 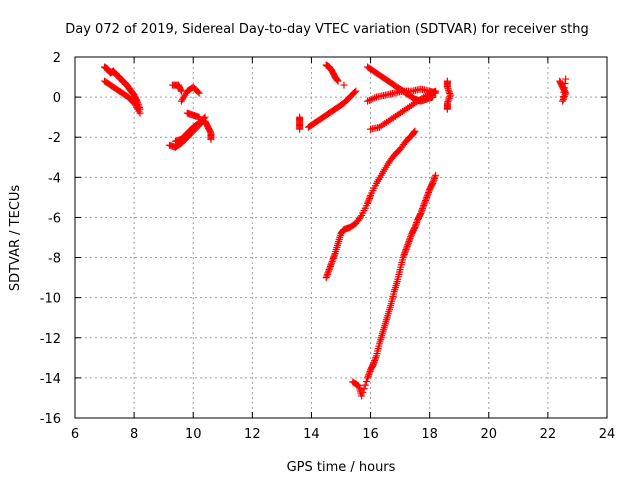 I want to click on y-tick-label: -8, so click(x=54, y=259).